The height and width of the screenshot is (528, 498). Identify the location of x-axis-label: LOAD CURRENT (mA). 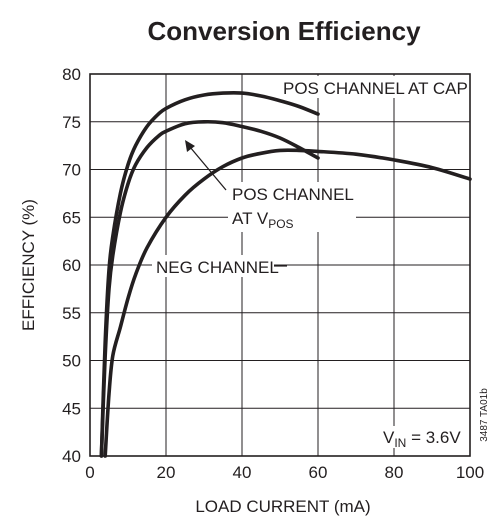
(282, 506).